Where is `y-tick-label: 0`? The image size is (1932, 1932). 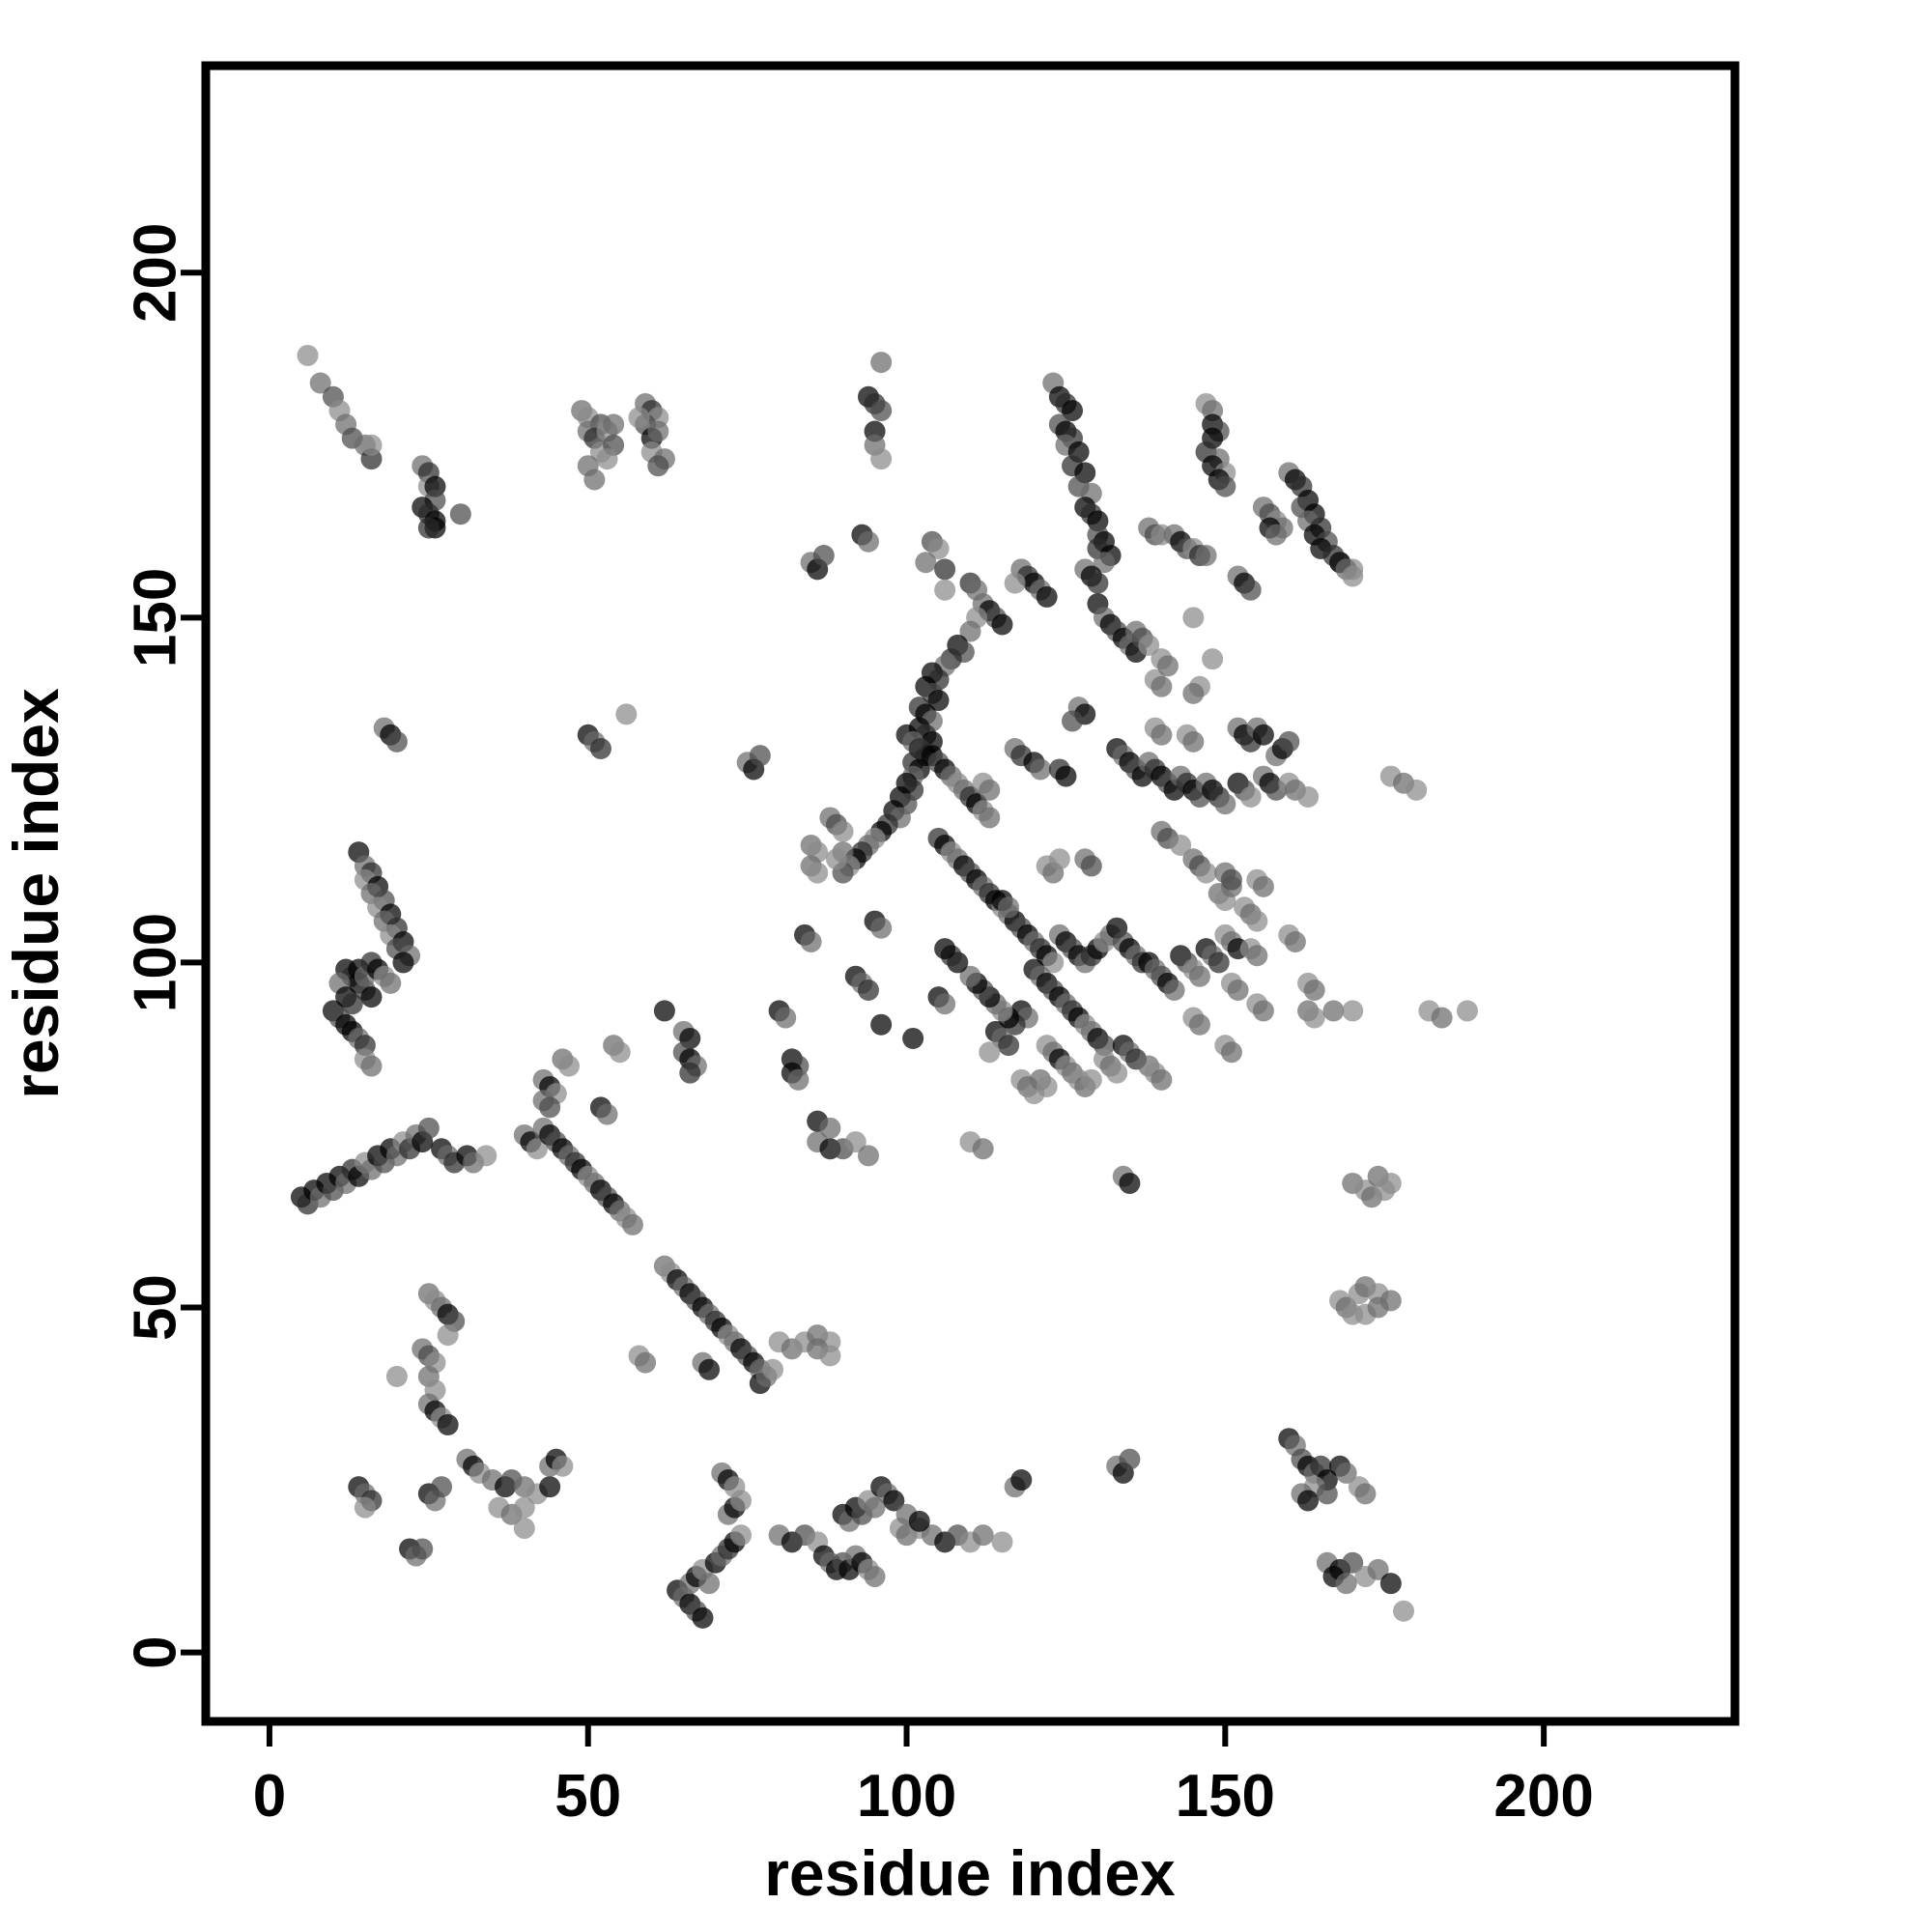
y-tick-label: 0 is located at coordinates (156, 1651).